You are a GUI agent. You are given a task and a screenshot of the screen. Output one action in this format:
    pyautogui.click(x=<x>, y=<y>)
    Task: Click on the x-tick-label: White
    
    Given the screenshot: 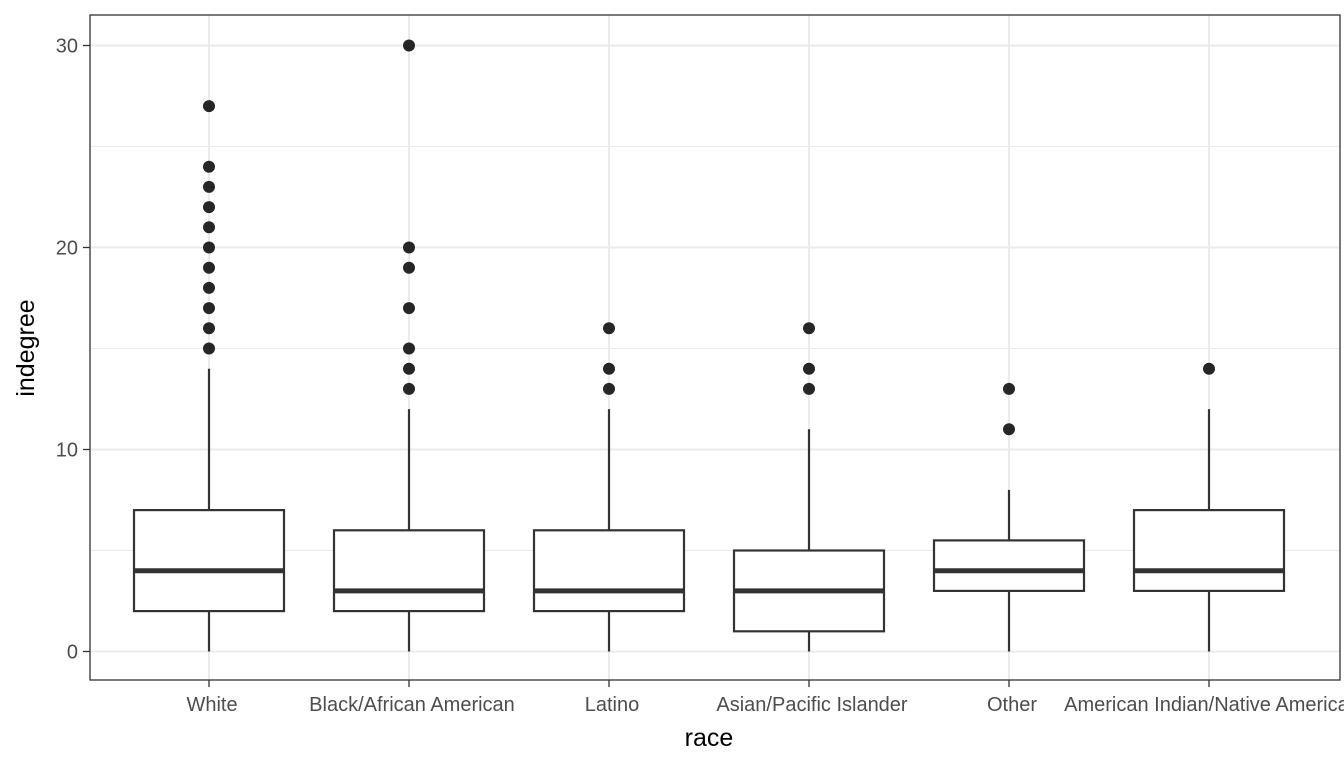 What is the action you would take?
    pyautogui.click(x=211, y=705)
    